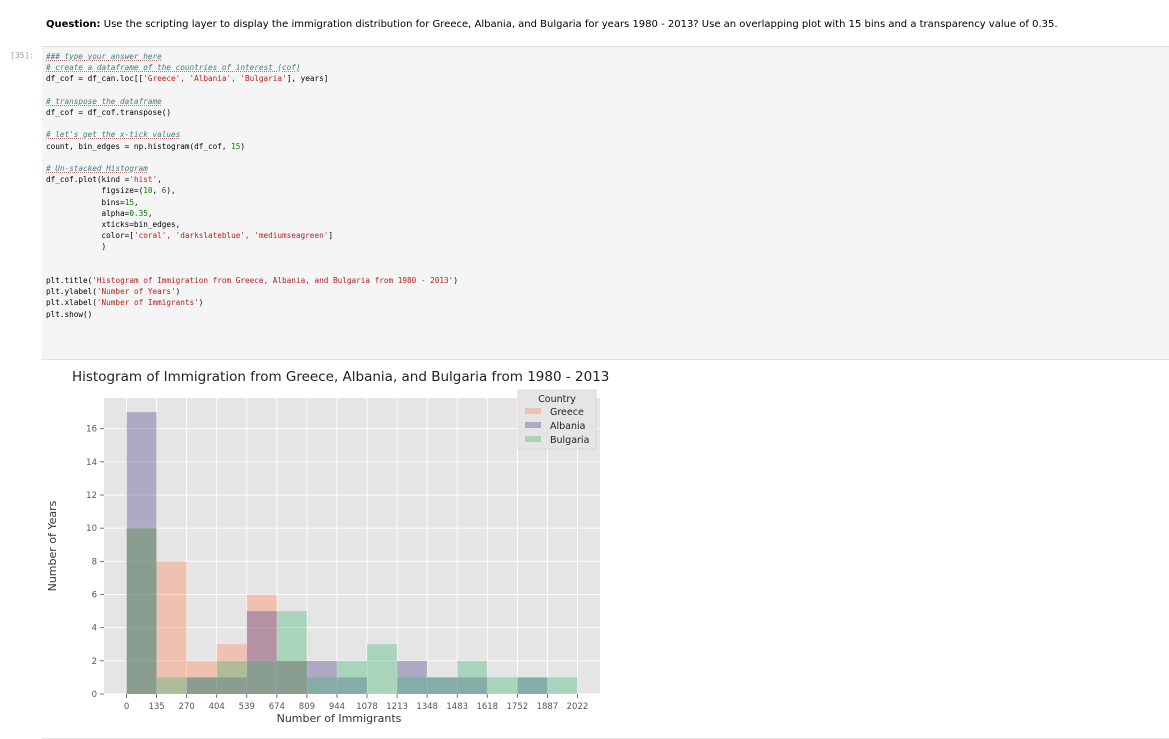 This screenshot has height=739, width=1169. What do you see at coordinates (76, 247) in the screenshot?
I see `code-line-15: )` at bounding box center [76, 247].